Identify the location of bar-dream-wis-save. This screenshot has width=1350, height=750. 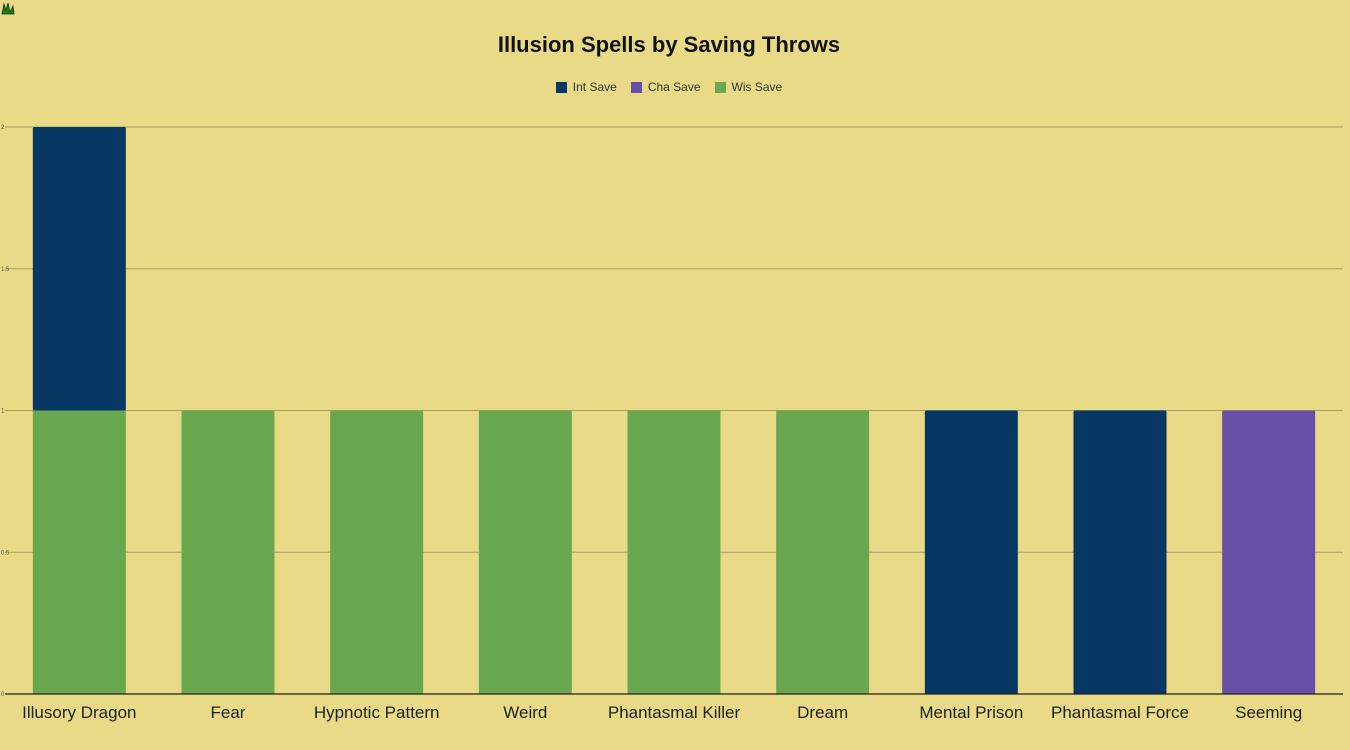
(823, 552).